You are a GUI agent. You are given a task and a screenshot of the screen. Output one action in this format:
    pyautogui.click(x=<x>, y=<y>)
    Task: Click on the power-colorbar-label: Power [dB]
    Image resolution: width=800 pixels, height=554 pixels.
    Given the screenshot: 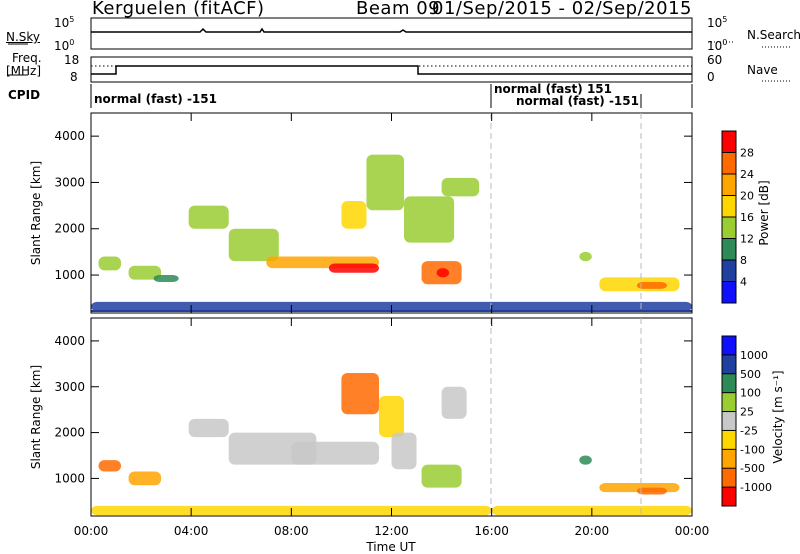 What is the action you would take?
    pyautogui.click(x=764, y=212)
    